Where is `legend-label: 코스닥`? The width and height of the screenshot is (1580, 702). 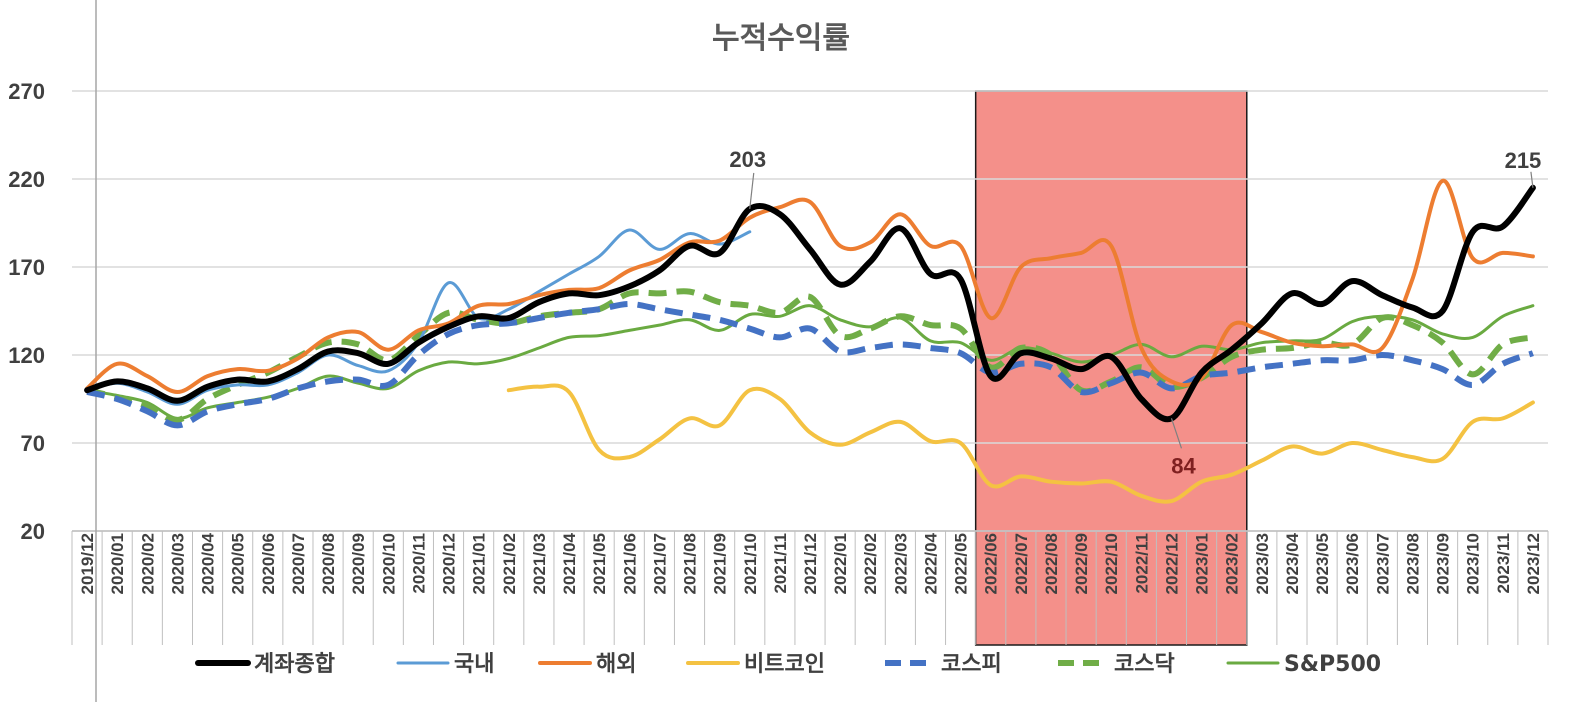
legend-label: 코스닥 is located at coordinates (1144, 664).